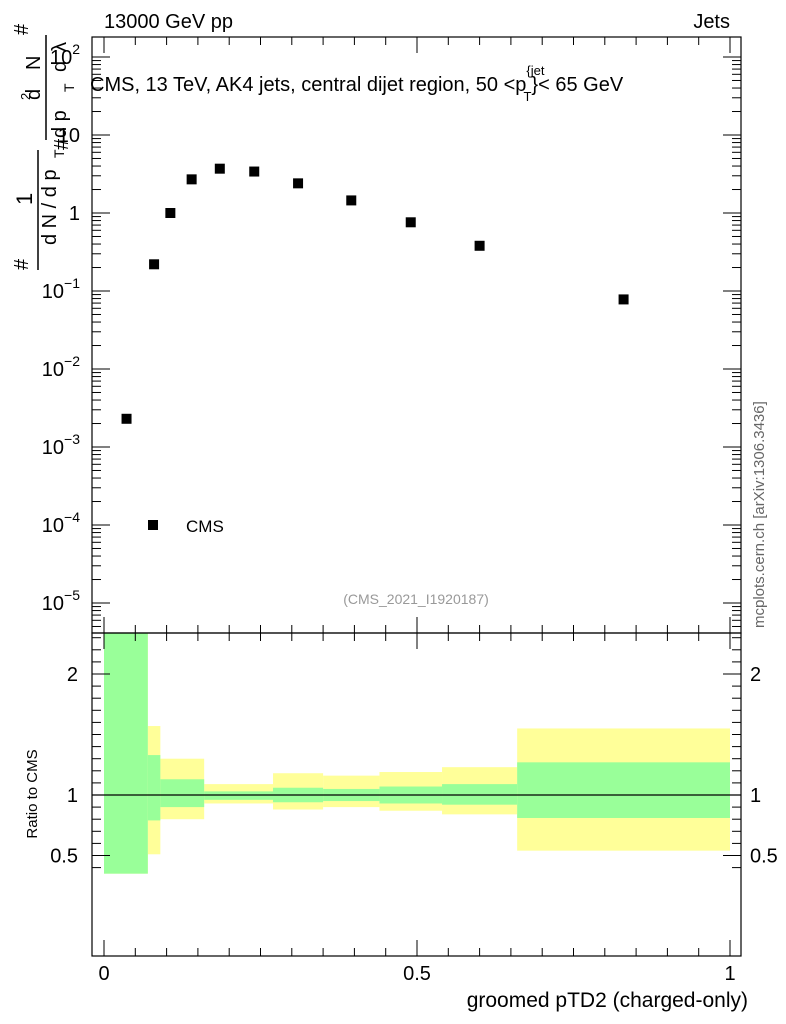 Image resolution: width=786 pixels, height=1024 pixels. Describe the element at coordinates (60, 47) in the screenshot. I see `ylabel-lambda: λ` at that location.